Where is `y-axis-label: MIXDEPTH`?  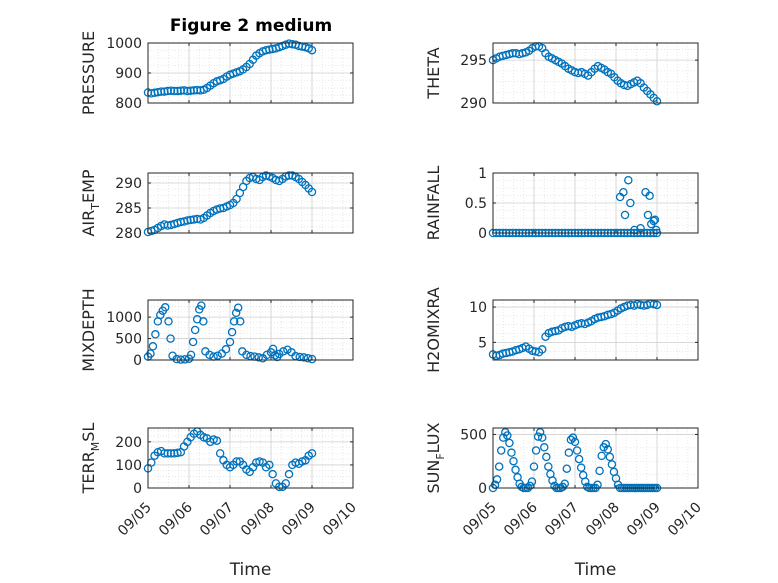 y-axis-label: MIXDEPTH is located at coordinates (88, 329).